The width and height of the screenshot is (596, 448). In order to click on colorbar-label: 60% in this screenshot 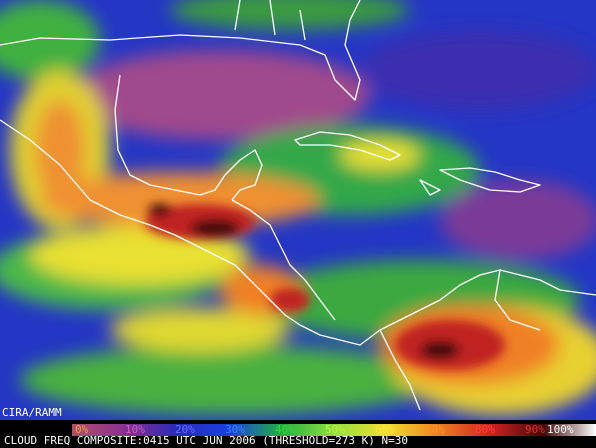, I will do `click(385, 429)`.